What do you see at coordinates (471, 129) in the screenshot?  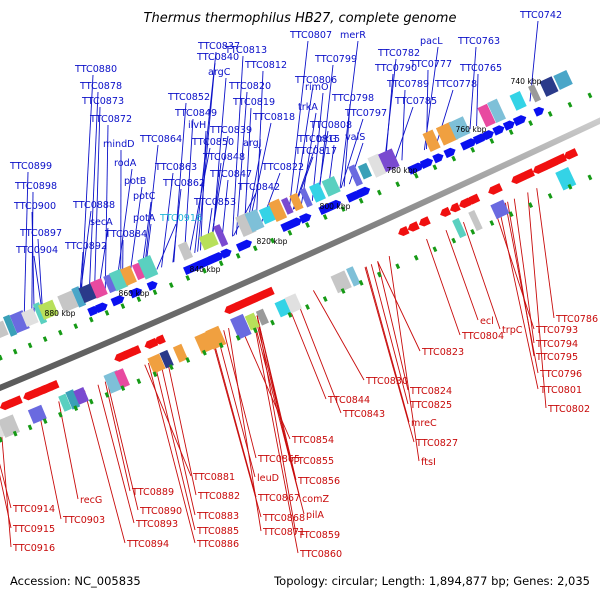 I see `scale-label: 760 kbp` at bounding box center [471, 129].